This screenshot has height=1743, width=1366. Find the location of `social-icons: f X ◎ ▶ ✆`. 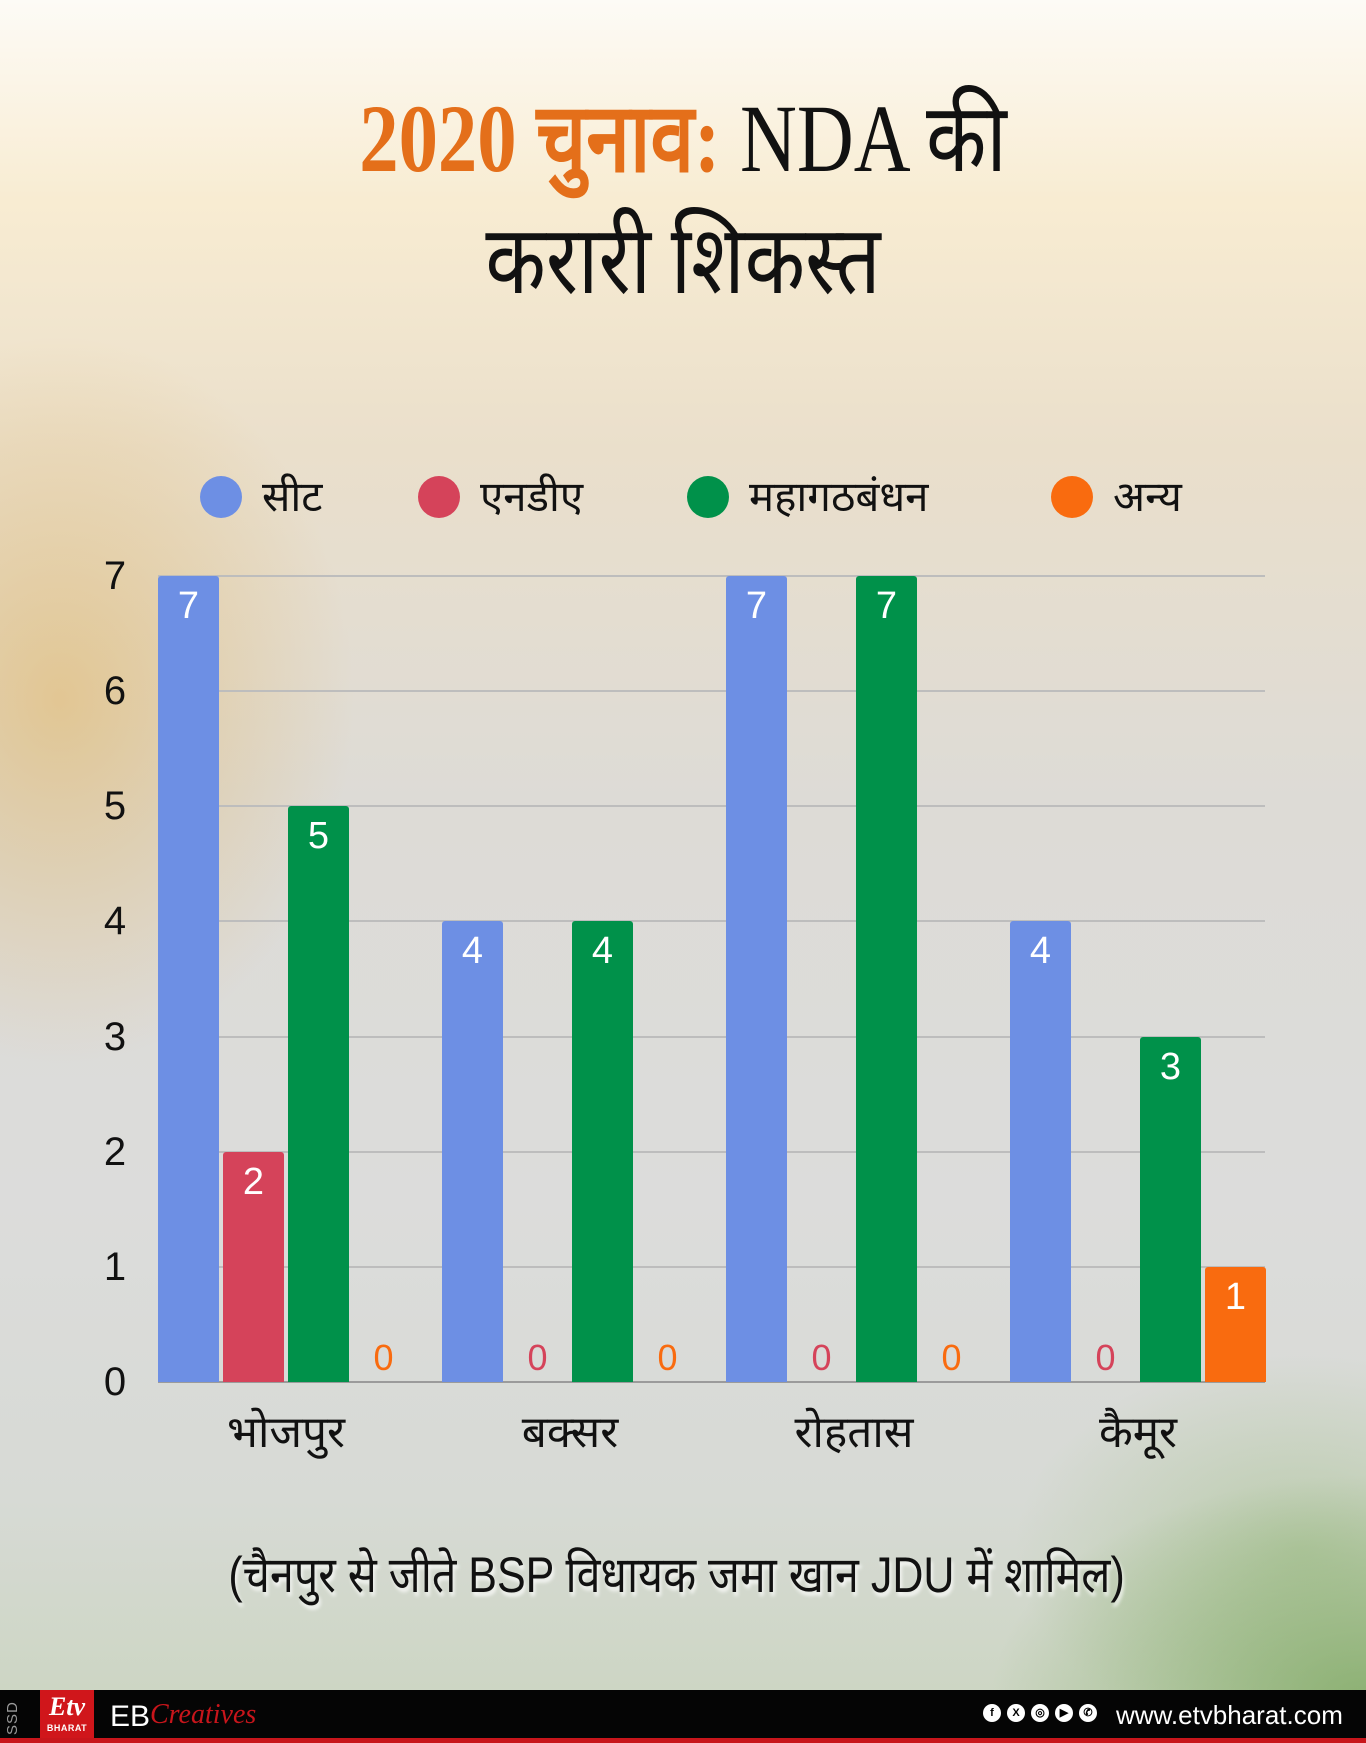

social-icons: f X ◎ ▶ ✆ is located at coordinates (1040, 1713).